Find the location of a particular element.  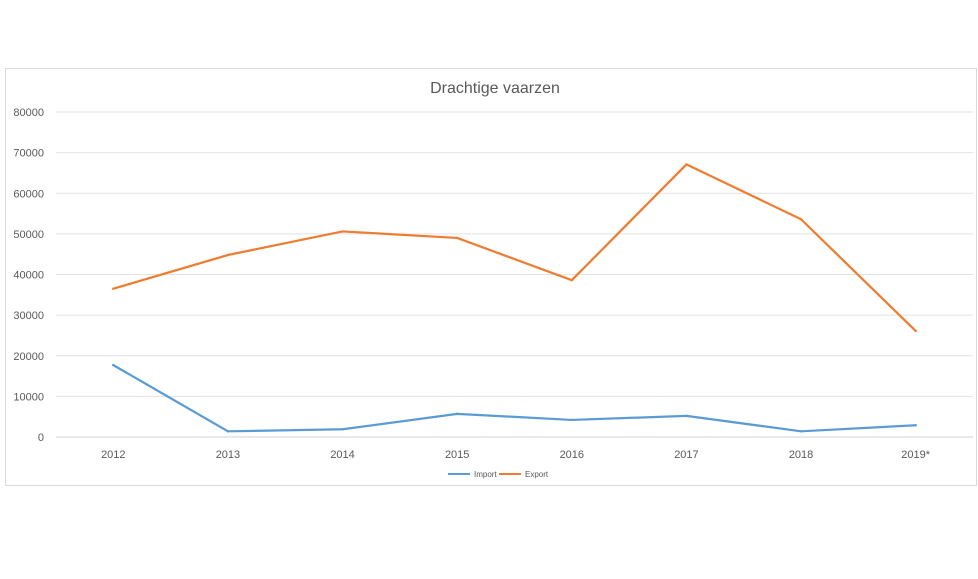

x-tick-label: 2016 is located at coordinates (572, 455).